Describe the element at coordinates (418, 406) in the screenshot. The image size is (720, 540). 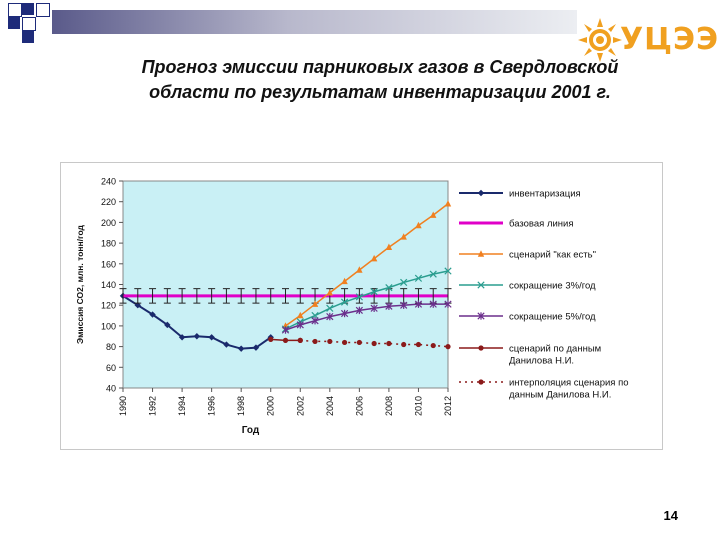
I see `x-tick-label: 2010` at that location.